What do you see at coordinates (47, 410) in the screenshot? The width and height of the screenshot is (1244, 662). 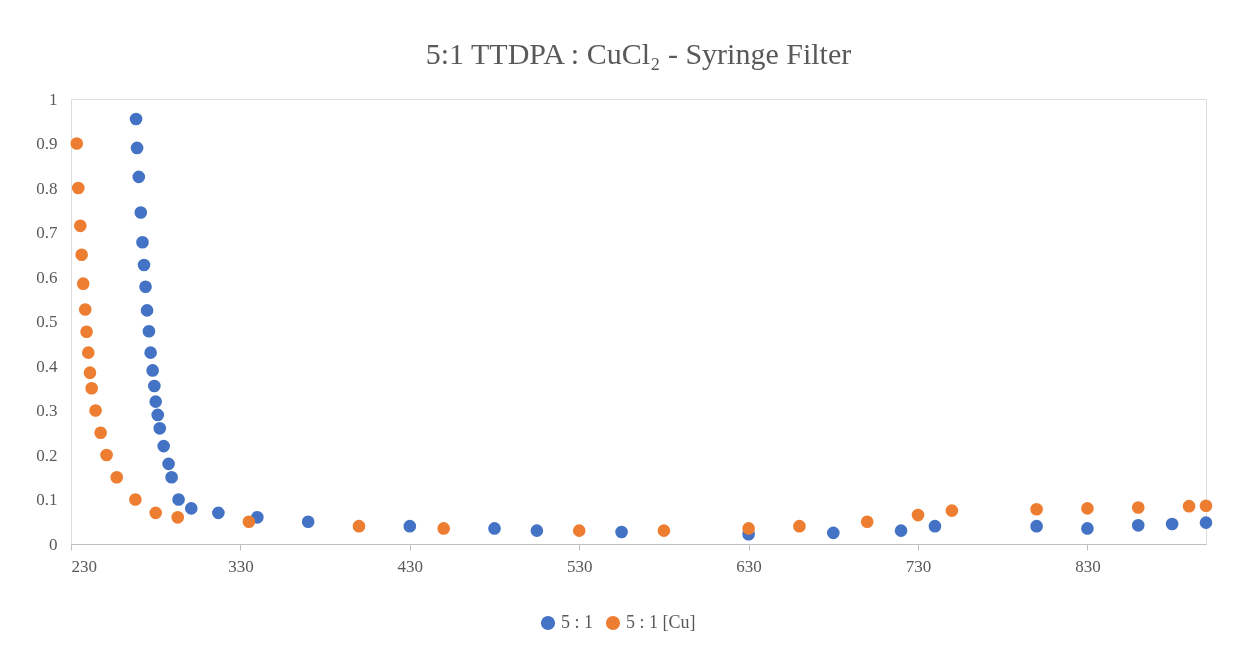 I see `y-tick-label: 0.3` at bounding box center [47, 410].